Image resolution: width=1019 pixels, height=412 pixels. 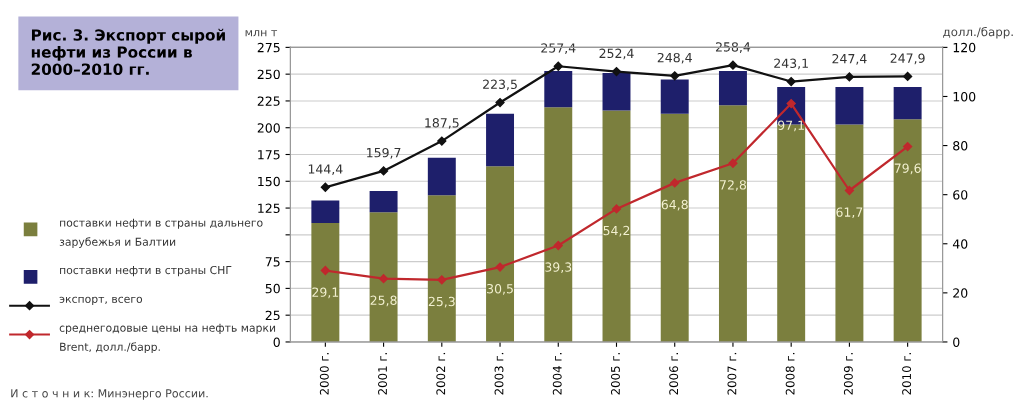 What do you see at coordinates (848, 373) in the screenshot?
I see `x-tick-label: 2009 г.` at bounding box center [848, 373].